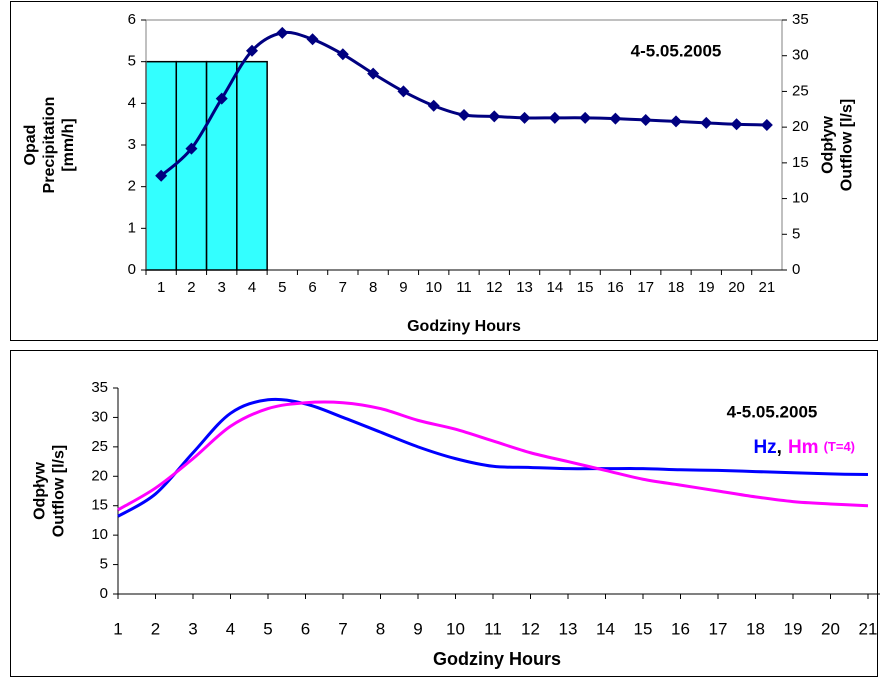 This screenshot has height=678, width=880. I want to click on y2-tick-label: 10, so click(800, 198).